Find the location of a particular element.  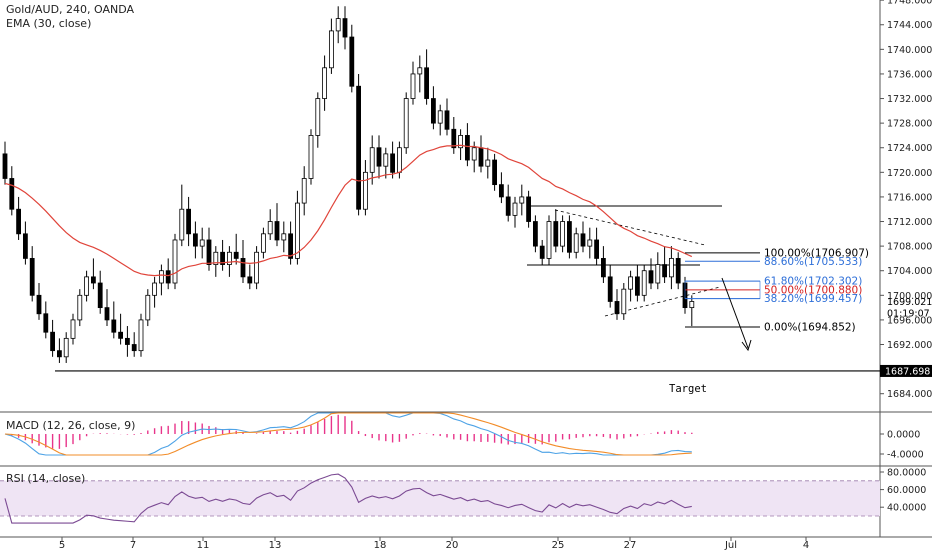

rsi-line is located at coordinates (348, 498).